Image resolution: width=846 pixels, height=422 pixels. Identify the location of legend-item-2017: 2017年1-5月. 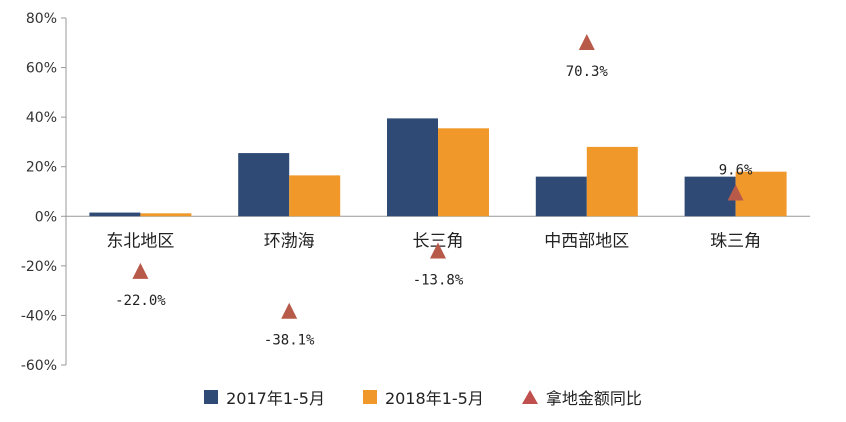
(264, 397).